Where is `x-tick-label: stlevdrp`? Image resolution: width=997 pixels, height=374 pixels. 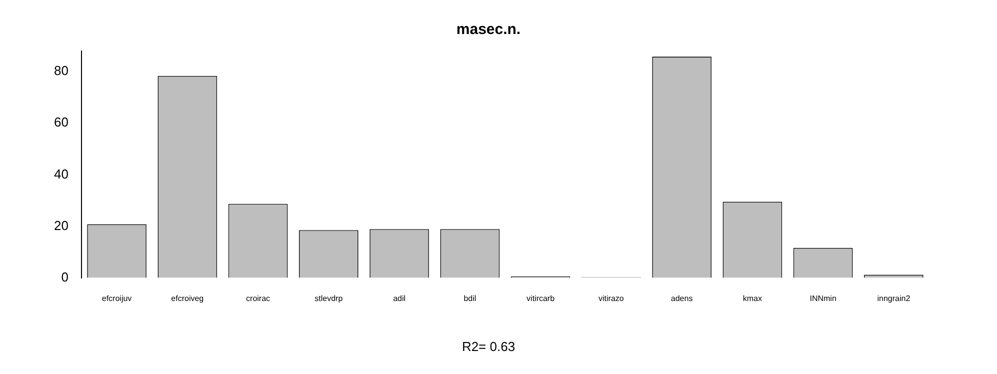
x-tick-label: stlevdrp is located at coordinates (329, 298).